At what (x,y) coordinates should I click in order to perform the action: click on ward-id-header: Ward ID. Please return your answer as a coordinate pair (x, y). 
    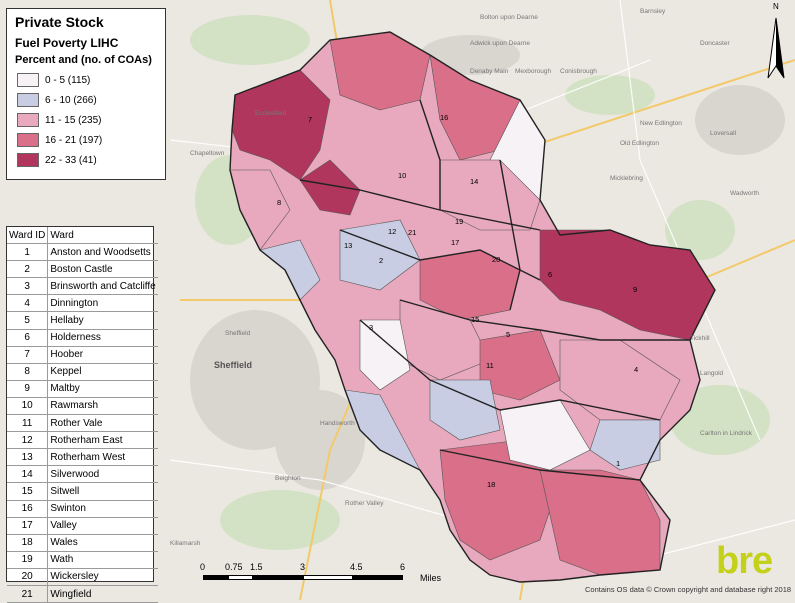
    Looking at the image, I should click on (28, 236).